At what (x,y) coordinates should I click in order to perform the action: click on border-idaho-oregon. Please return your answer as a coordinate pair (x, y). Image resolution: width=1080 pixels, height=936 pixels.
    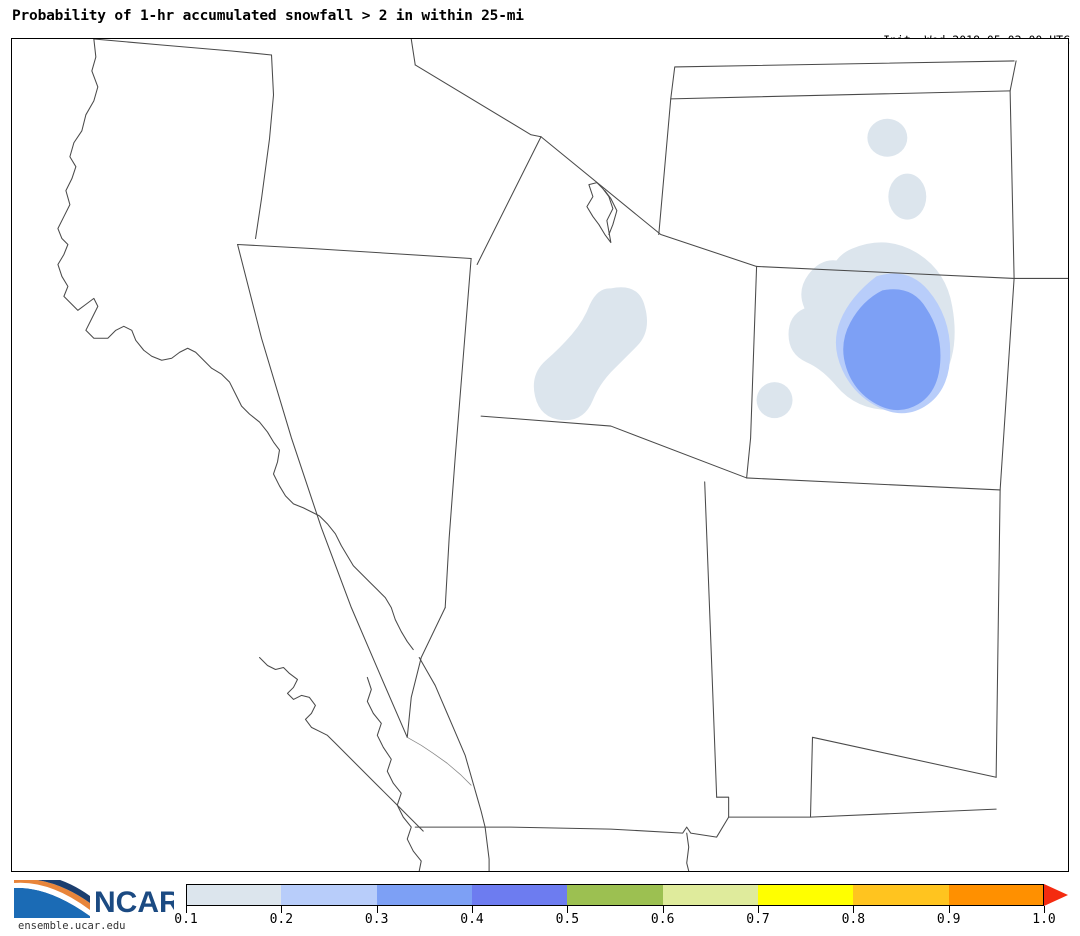
    Looking at the image, I should click on (265, 147).